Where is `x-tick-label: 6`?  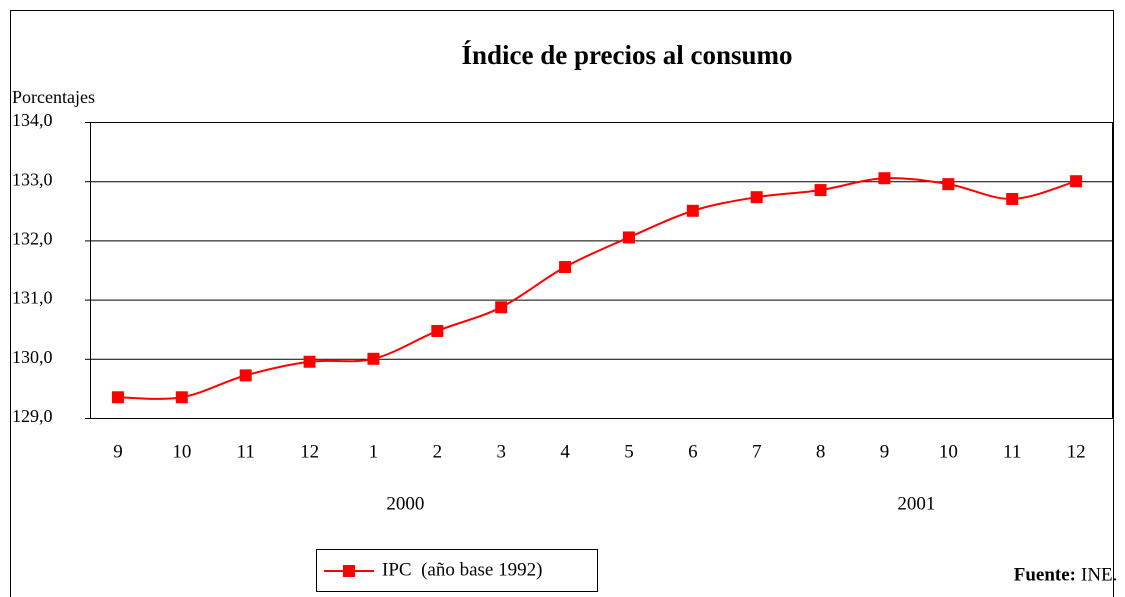 x-tick-label: 6 is located at coordinates (693, 451).